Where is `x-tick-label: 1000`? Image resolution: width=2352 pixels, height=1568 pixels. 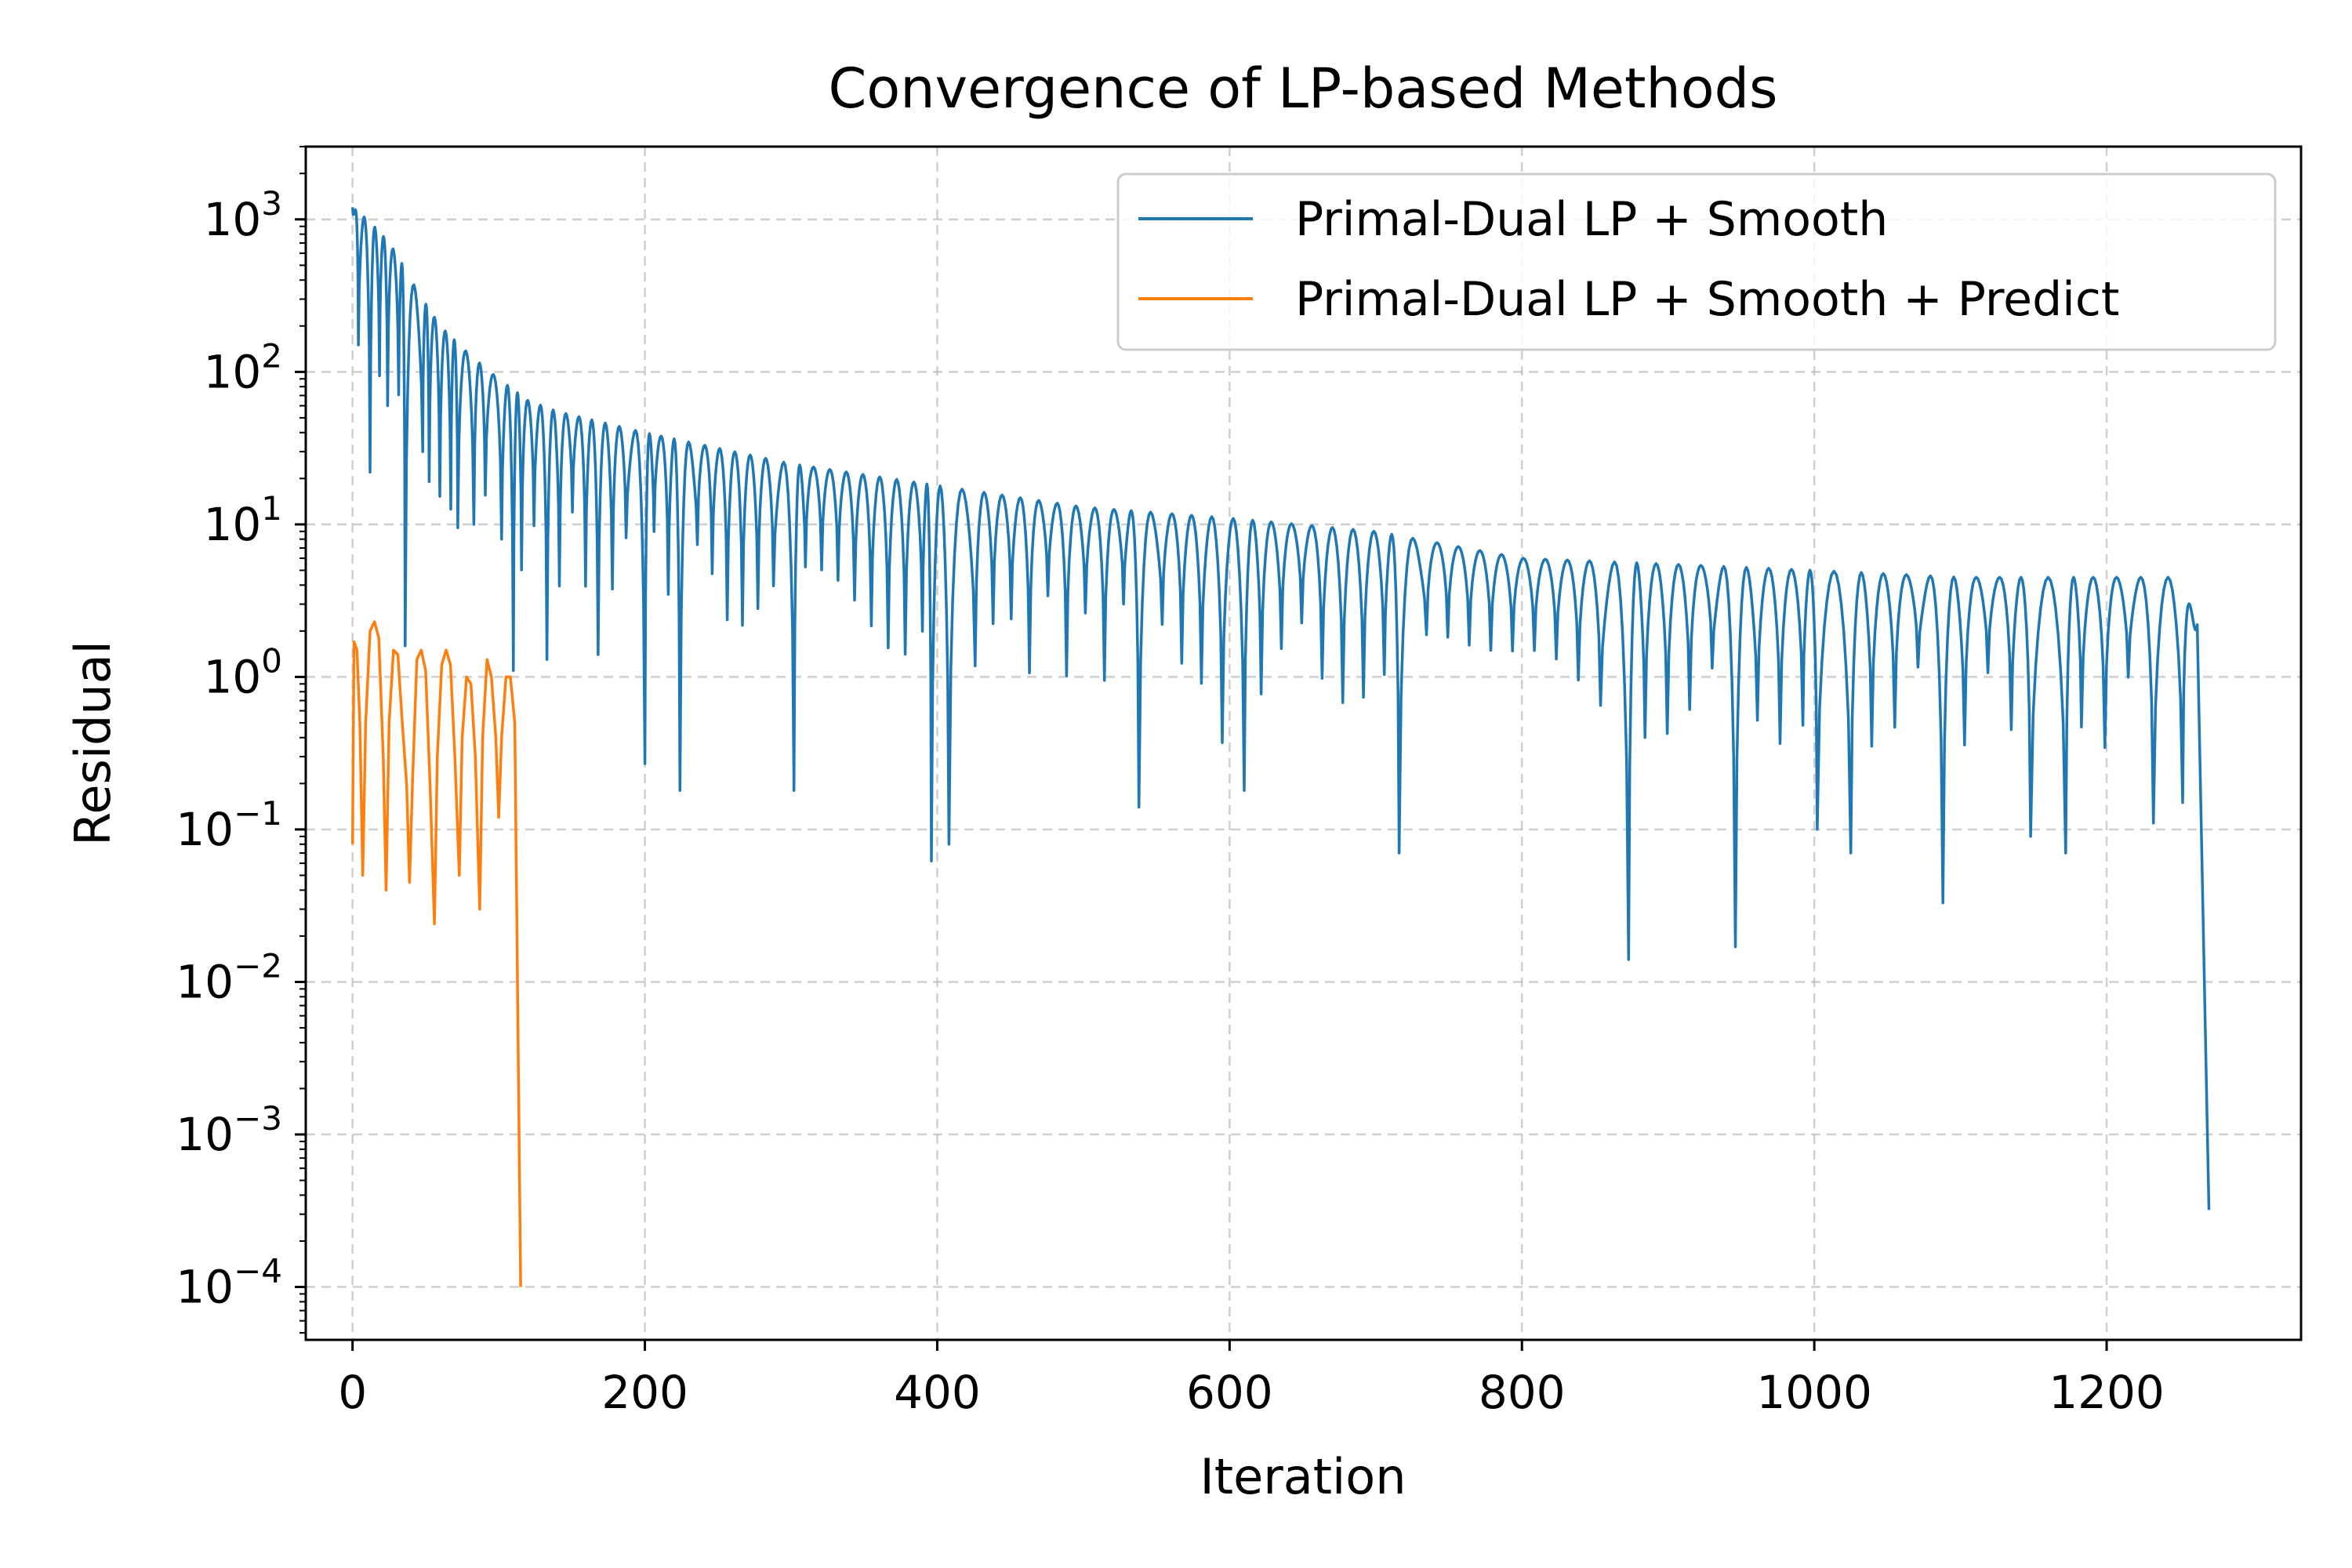 x-tick-label: 1000 is located at coordinates (1814, 1392).